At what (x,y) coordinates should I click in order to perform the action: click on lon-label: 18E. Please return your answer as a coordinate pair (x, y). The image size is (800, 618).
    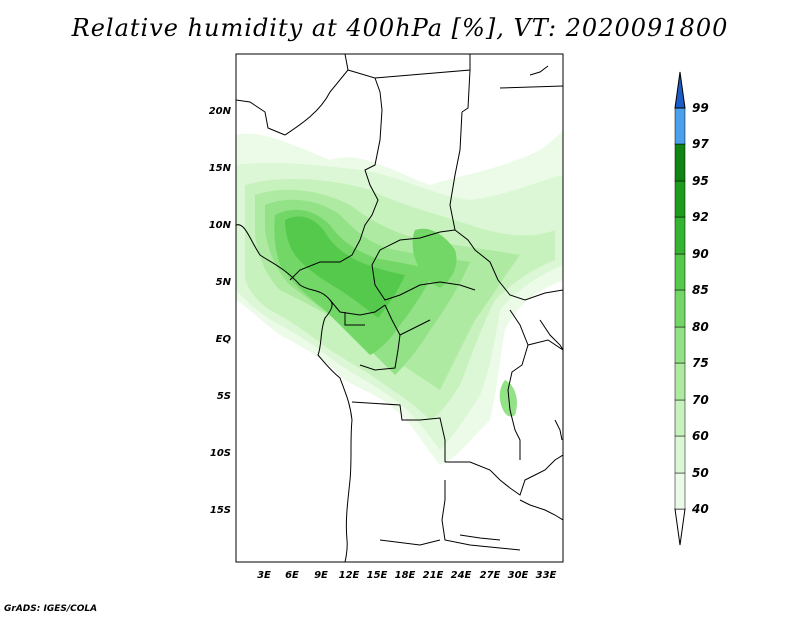
    Looking at the image, I should click on (405, 575).